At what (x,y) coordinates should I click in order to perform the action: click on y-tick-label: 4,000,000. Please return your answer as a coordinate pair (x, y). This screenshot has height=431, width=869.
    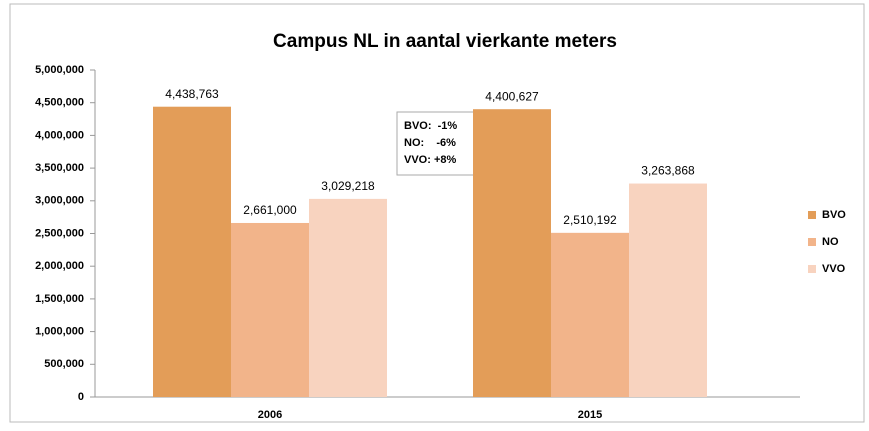
    Looking at the image, I should click on (59, 135).